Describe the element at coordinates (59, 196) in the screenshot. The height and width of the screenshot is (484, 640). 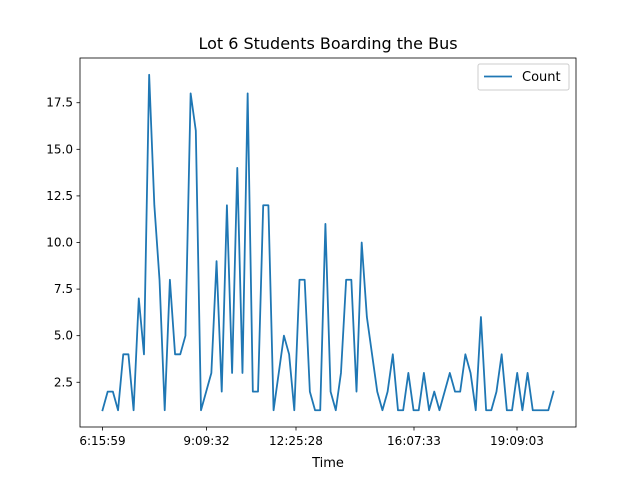
I see `y-tick-label: 12.5` at that location.